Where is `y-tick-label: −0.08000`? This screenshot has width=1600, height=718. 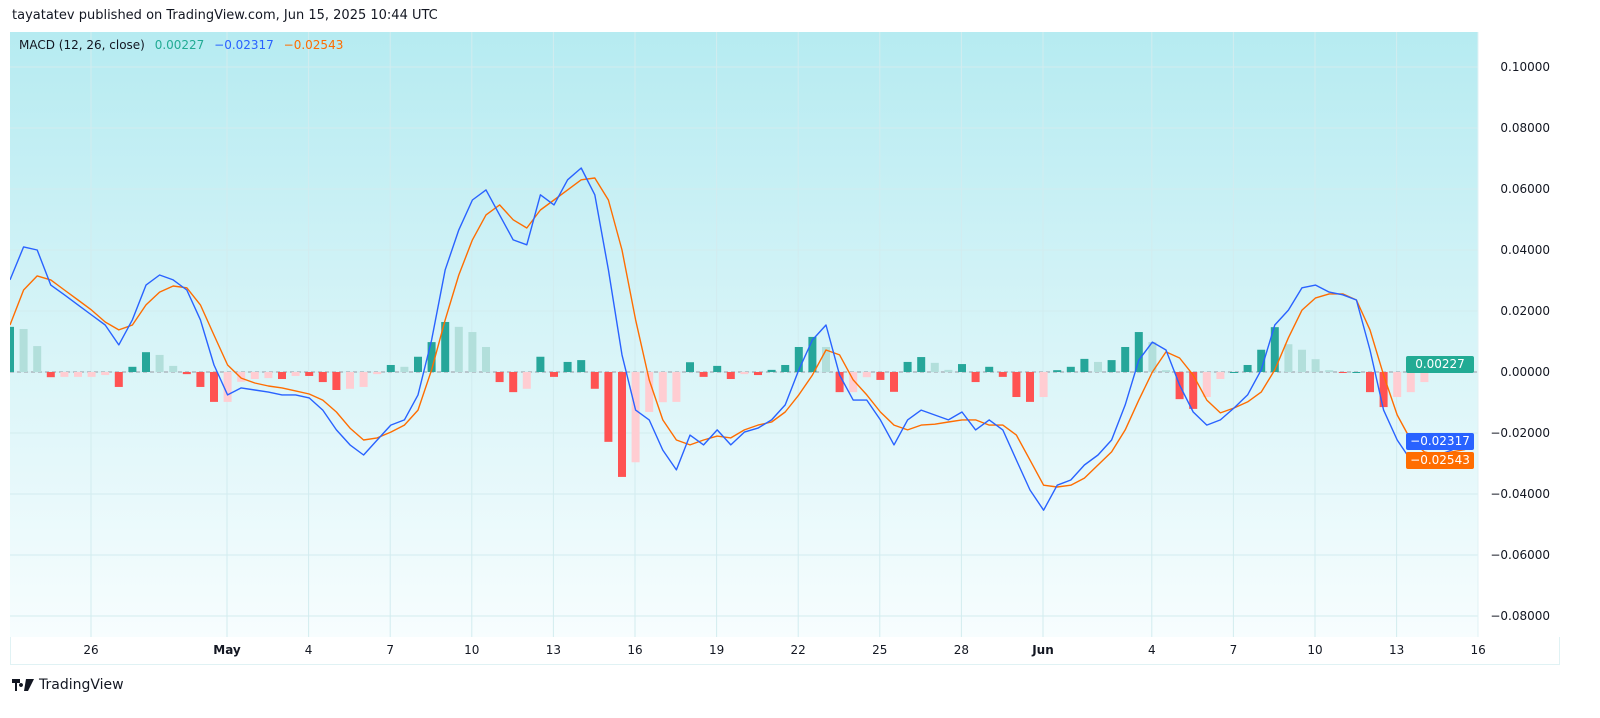
y-tick-label: −0.08000 is located at coordinates (1520, 616).